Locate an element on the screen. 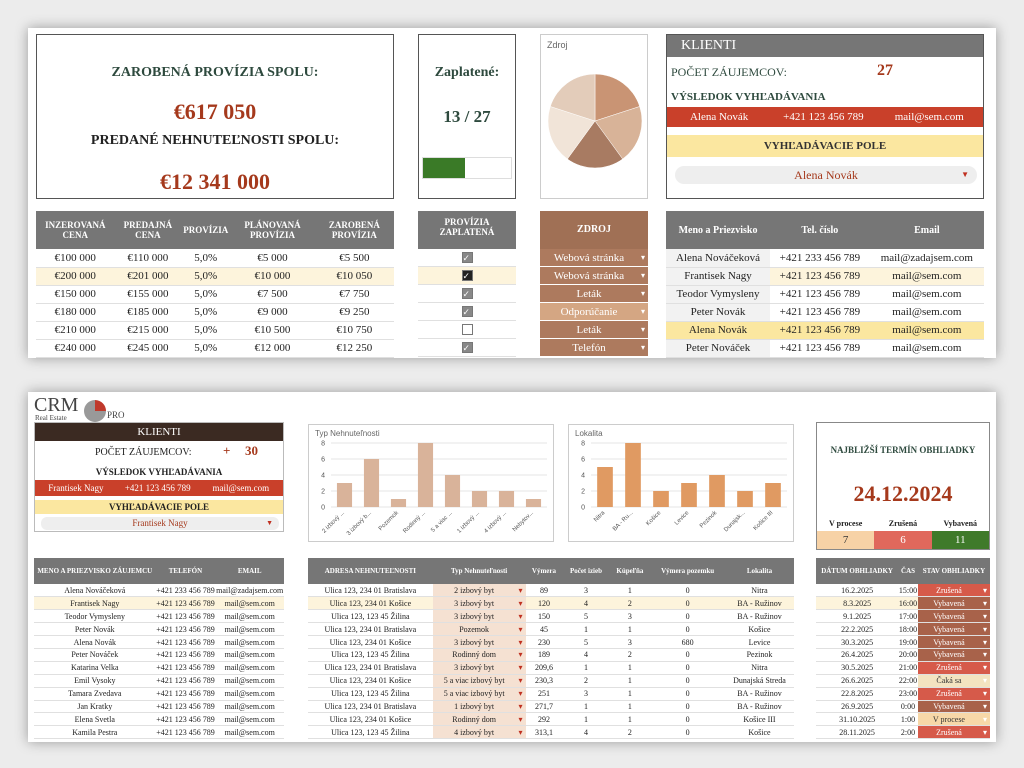 This screenshot has height=768, width=1024. viewing-cell: 9.1.2025 is located at coordinates (857, 616).